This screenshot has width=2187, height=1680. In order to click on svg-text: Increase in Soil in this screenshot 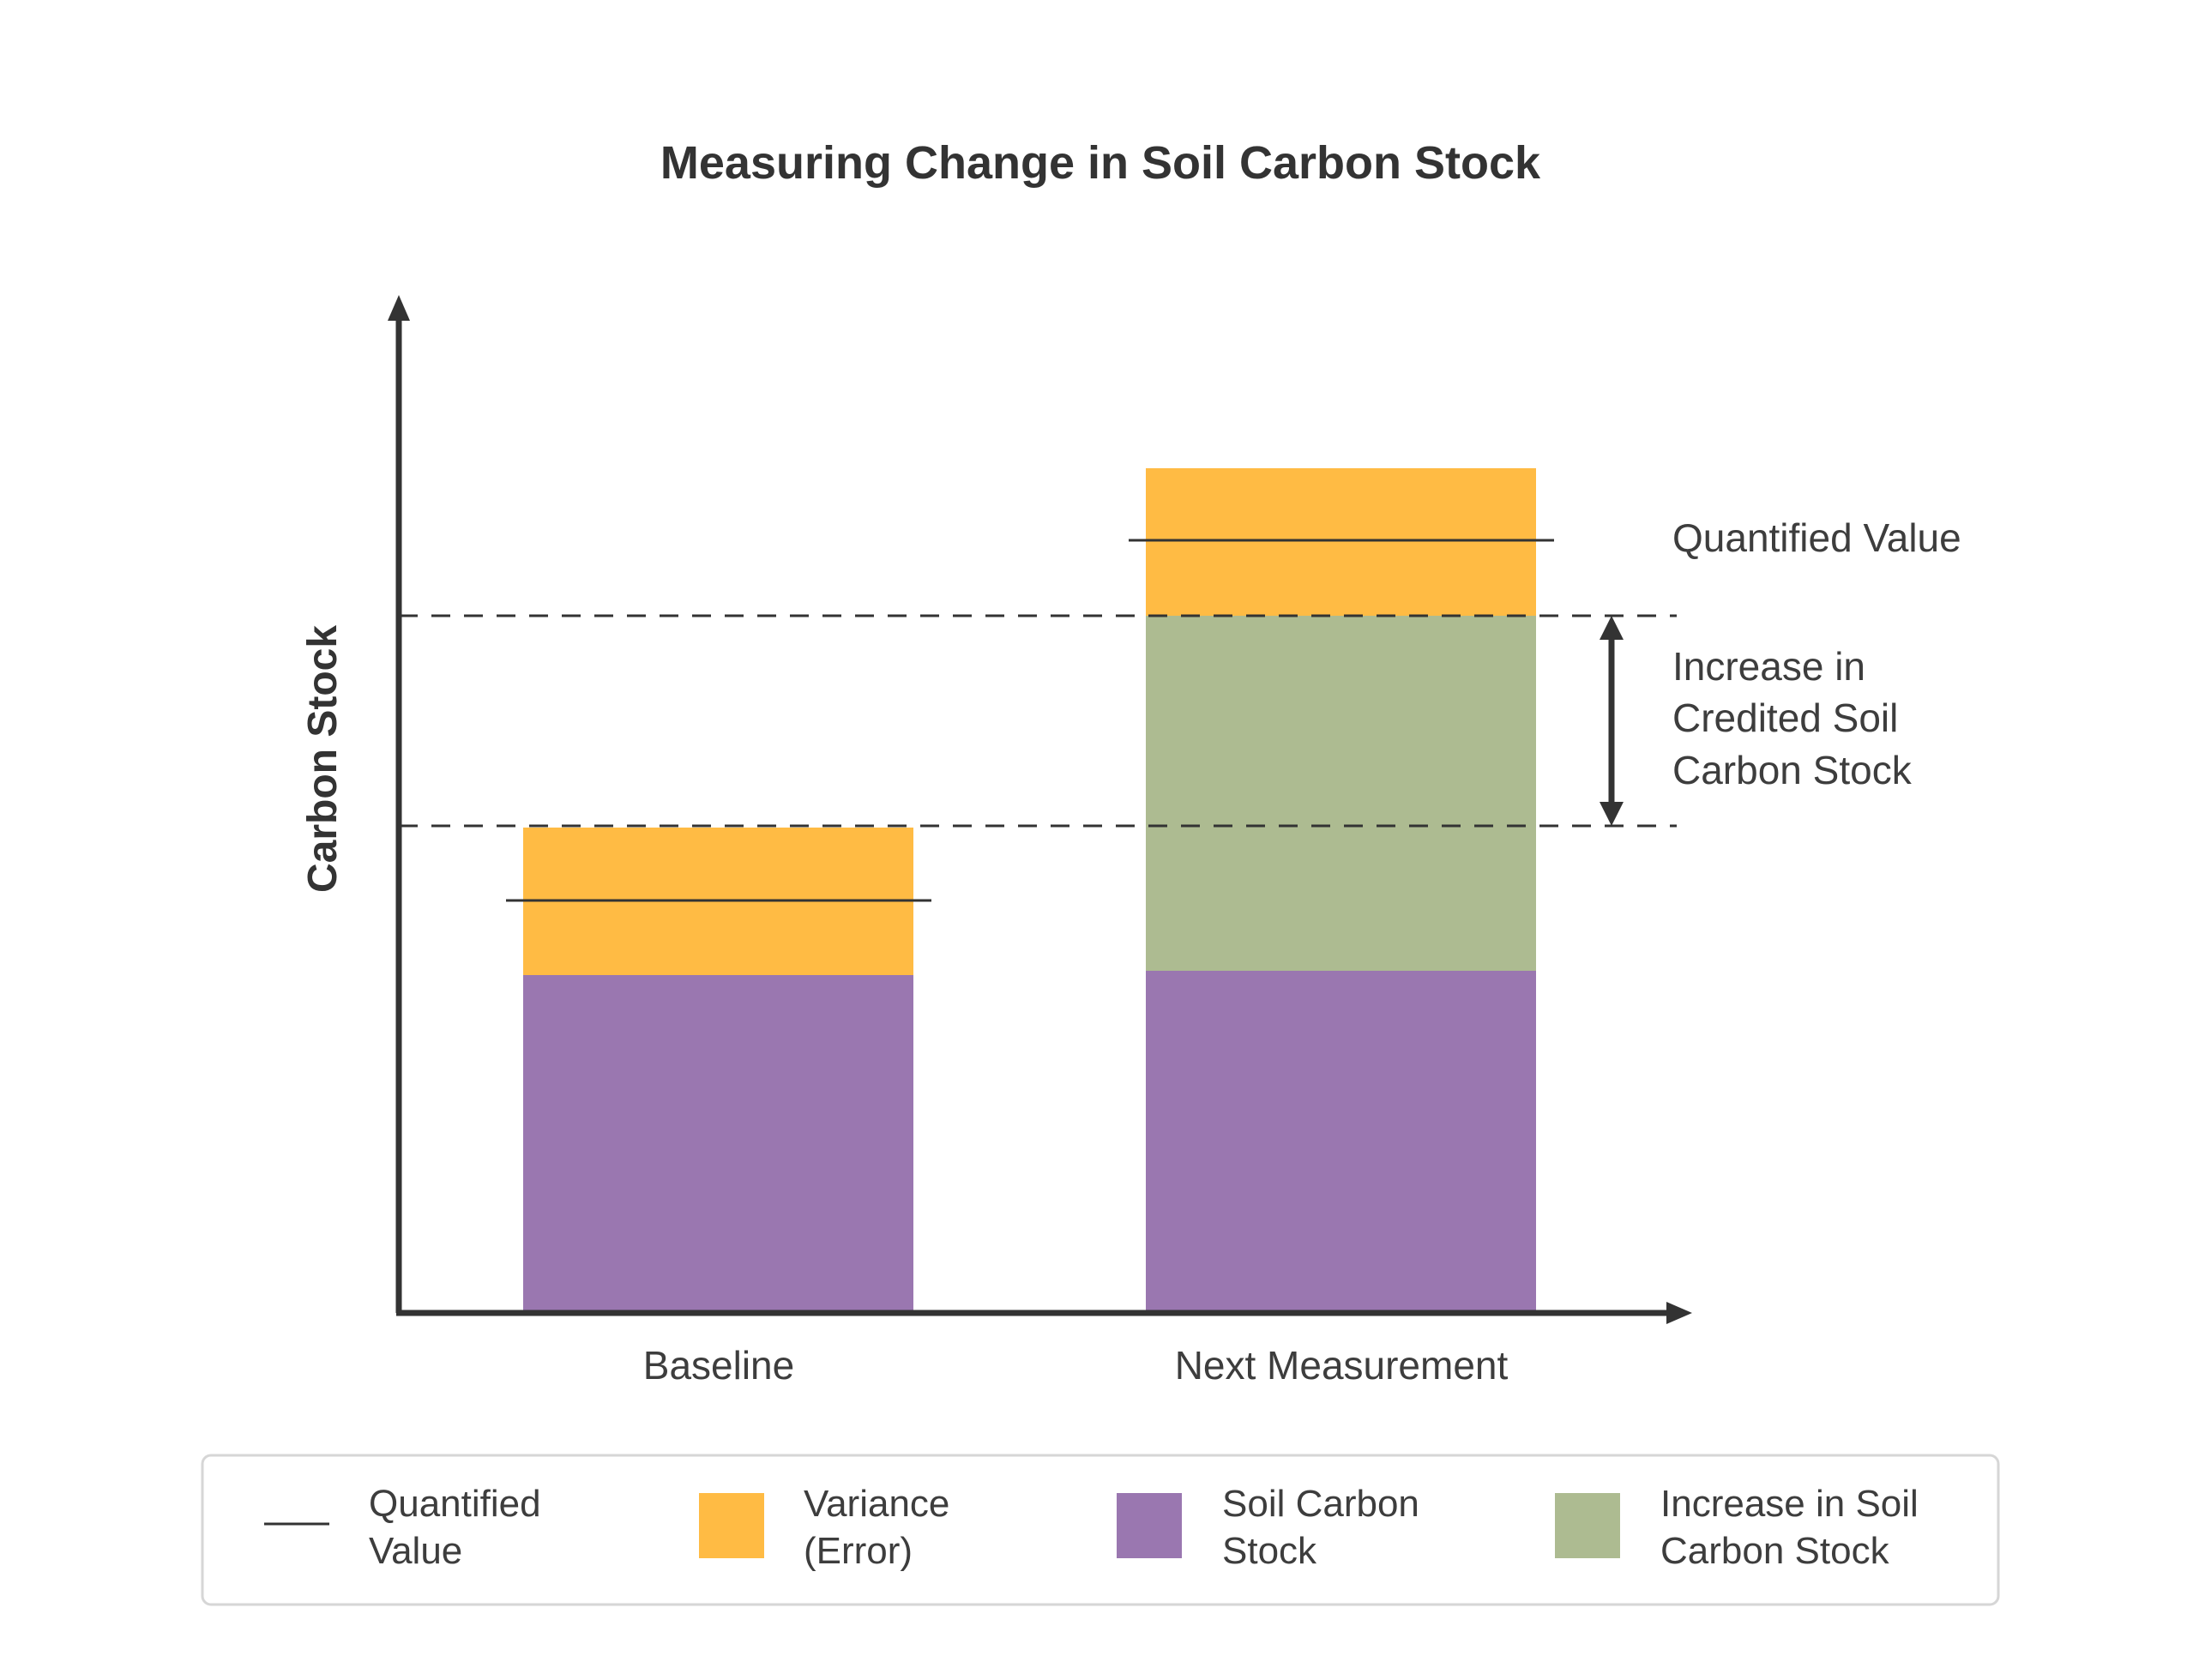, I will do `click(1790, 1504)`.